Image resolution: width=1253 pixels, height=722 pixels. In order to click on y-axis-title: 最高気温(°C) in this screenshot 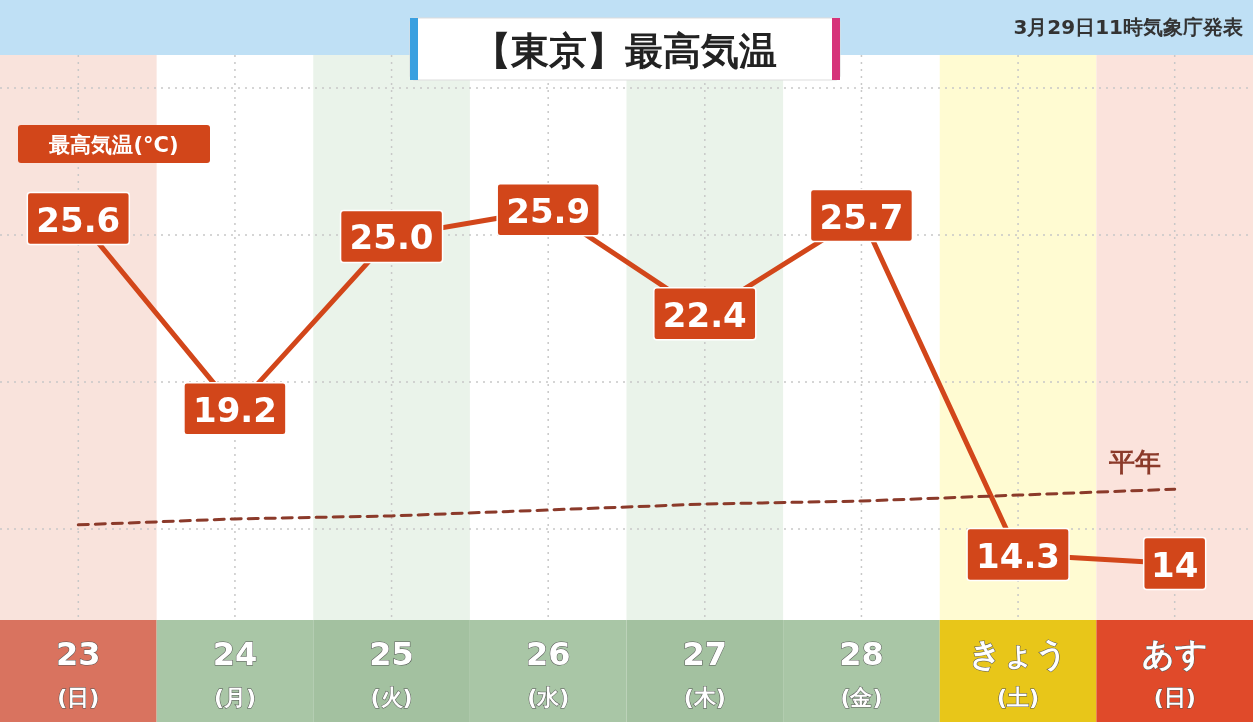, I will do `click(113, 145)`.